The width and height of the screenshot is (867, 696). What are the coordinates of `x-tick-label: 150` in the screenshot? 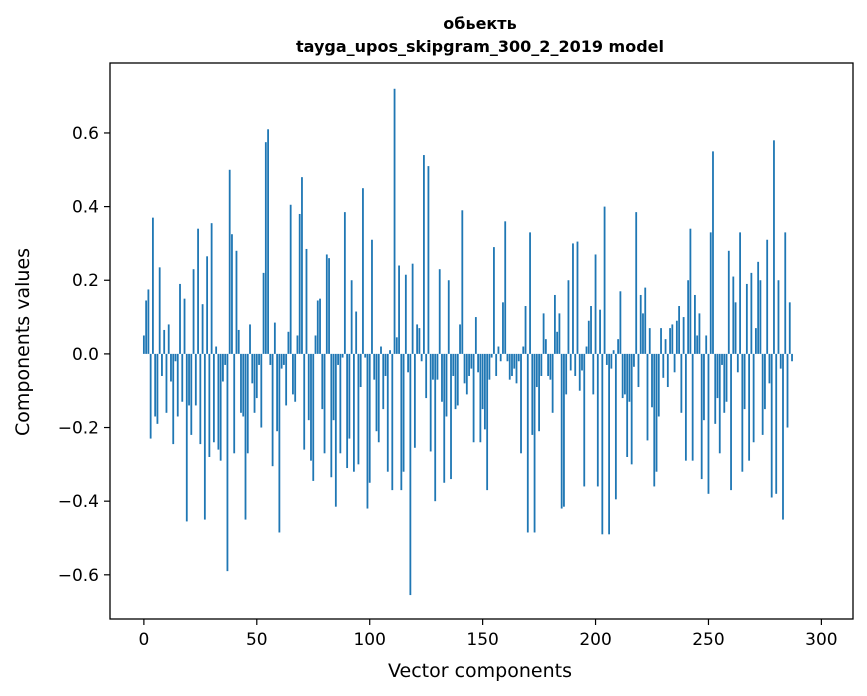 It's located at (482, 640).